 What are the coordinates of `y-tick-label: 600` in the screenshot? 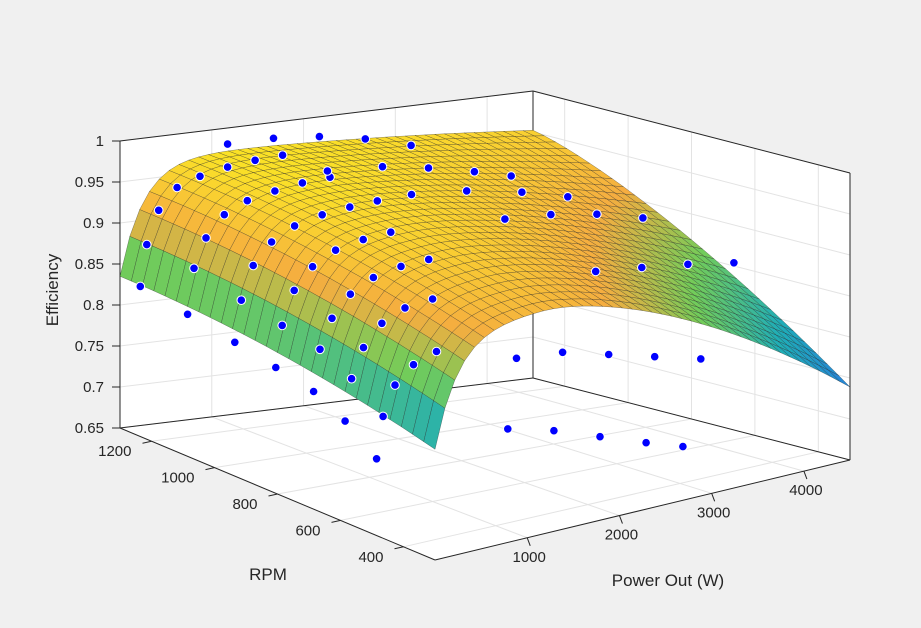 It's located at (307, 530).